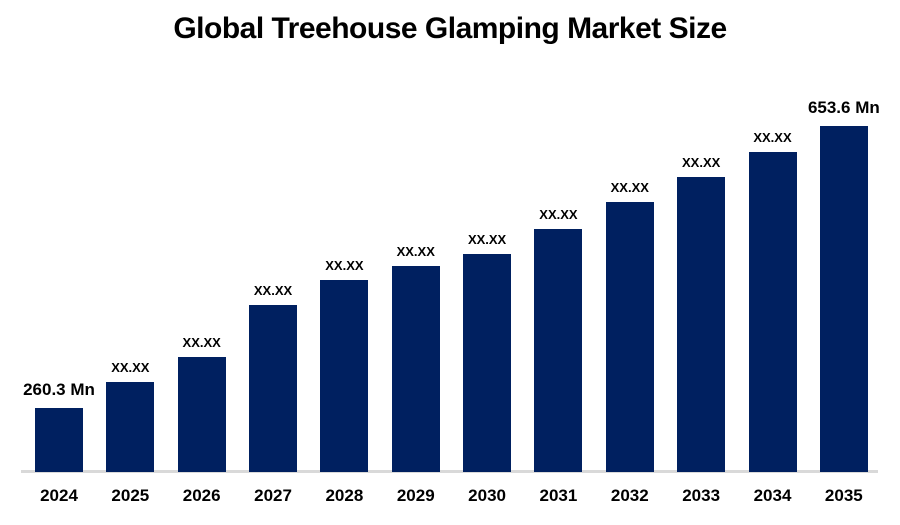 The height and width of the screenshot is (525, 900). I want to click on bar-2029, so click(415, 369).